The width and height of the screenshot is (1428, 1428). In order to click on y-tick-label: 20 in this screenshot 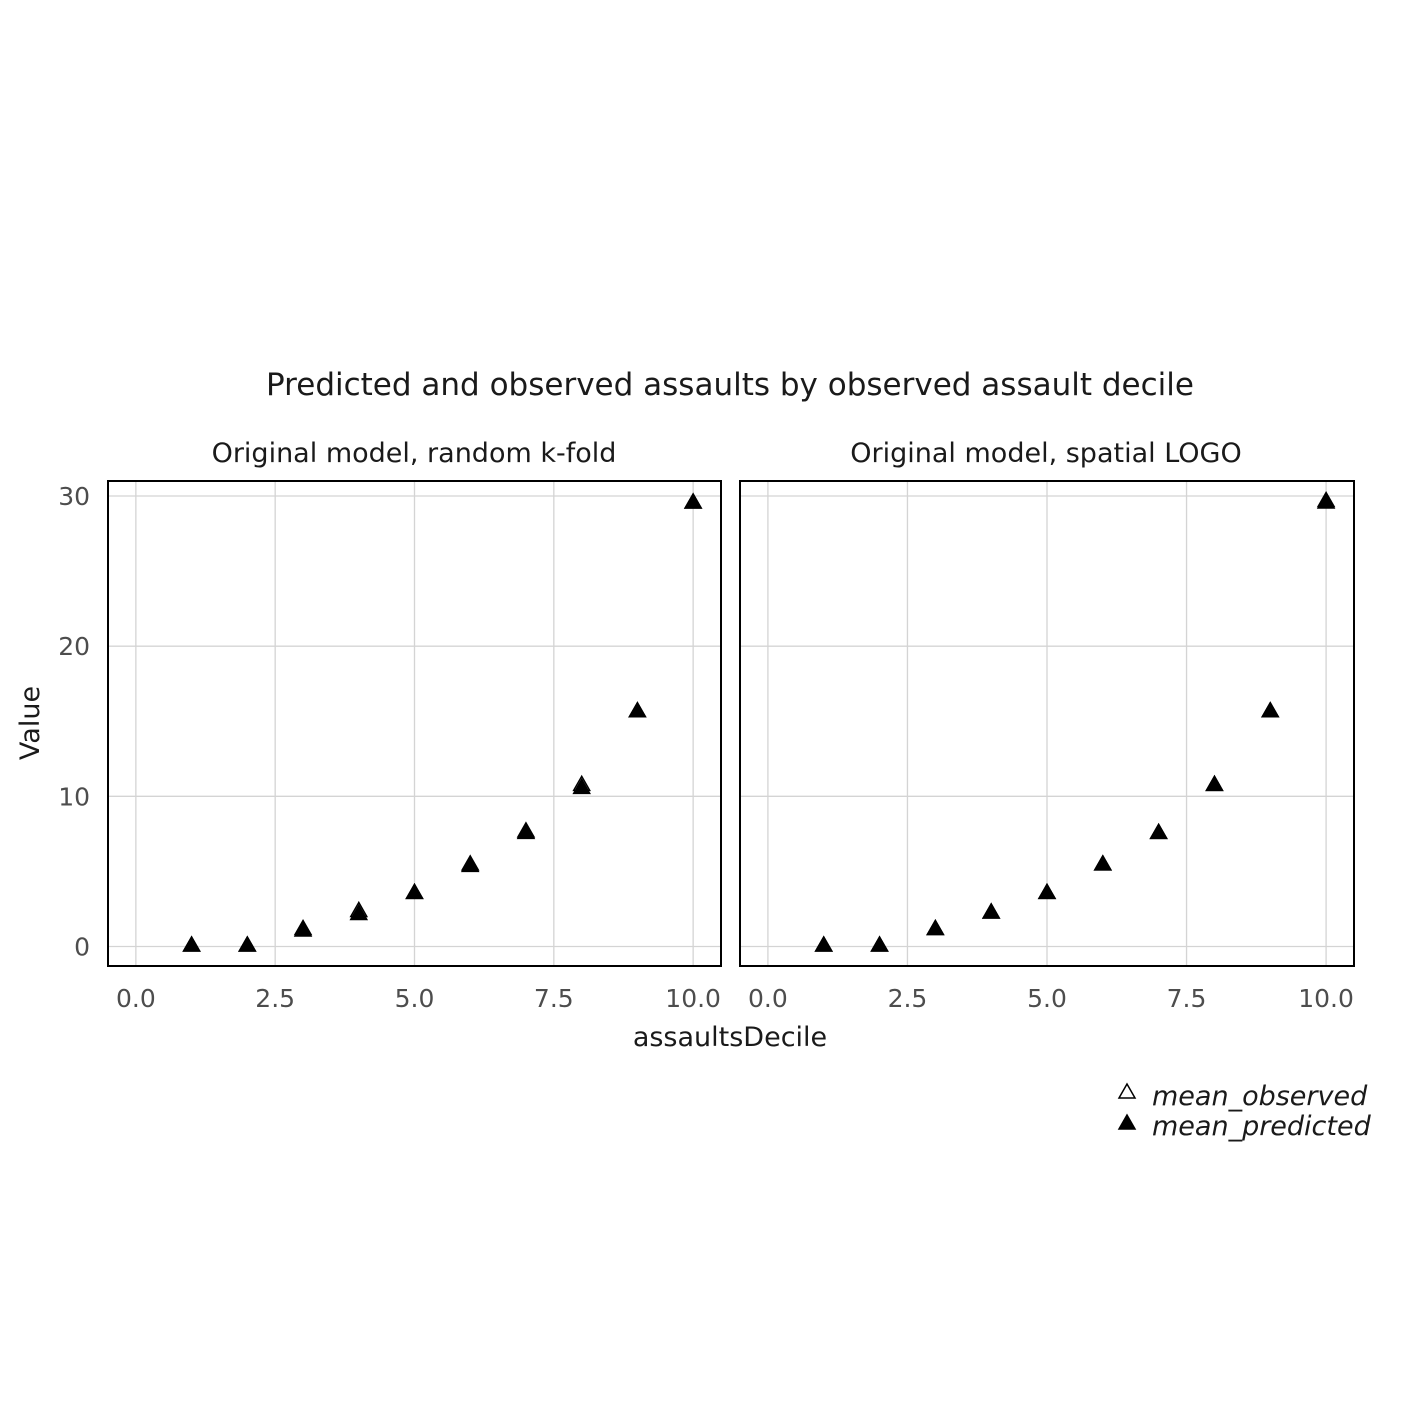, I will do `click(74, 646)`.